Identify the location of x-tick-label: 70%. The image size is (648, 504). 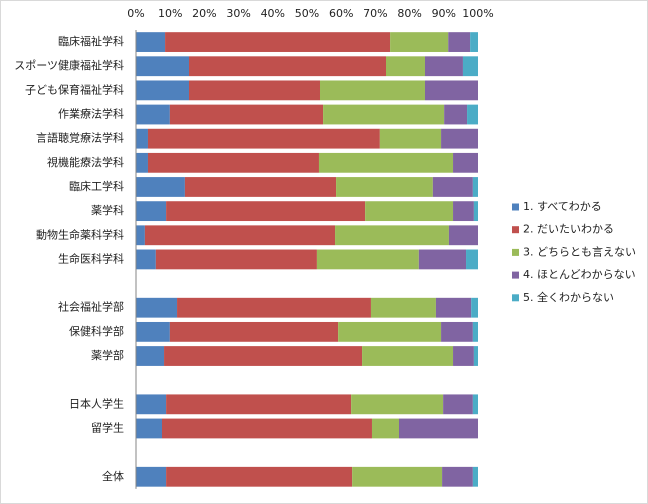
(375, 13).